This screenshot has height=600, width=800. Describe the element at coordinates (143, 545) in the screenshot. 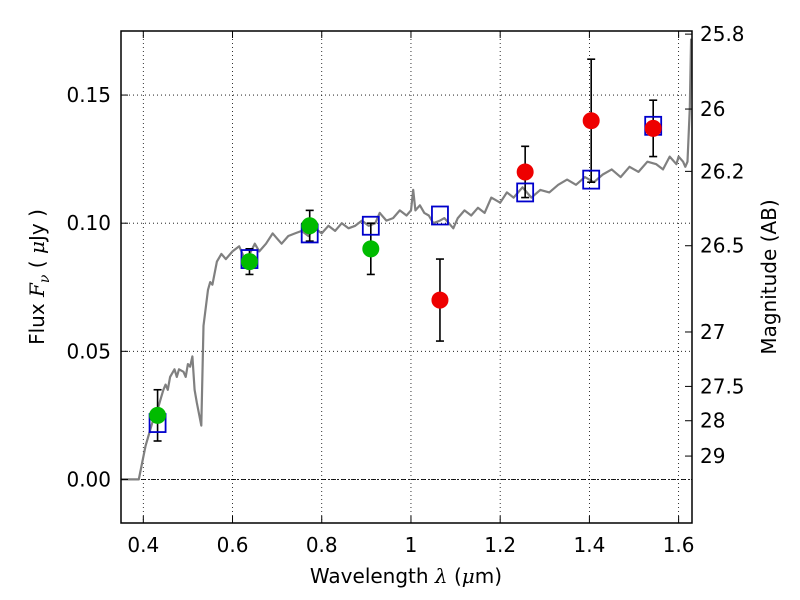

I see `x-tick-label: 0.4` at that location.